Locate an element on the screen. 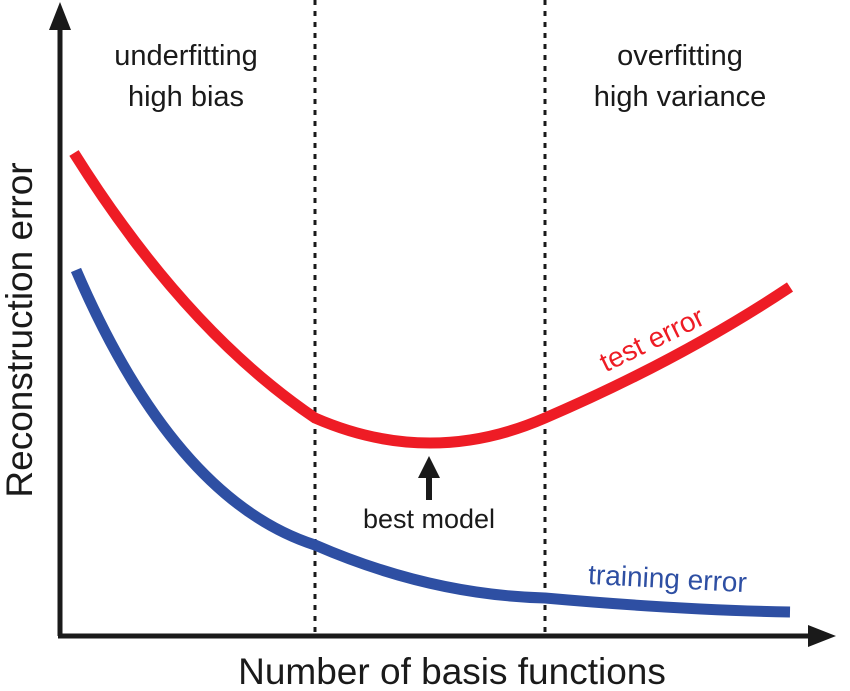  best-model-arrow-head is located at coordinates (429, 467).